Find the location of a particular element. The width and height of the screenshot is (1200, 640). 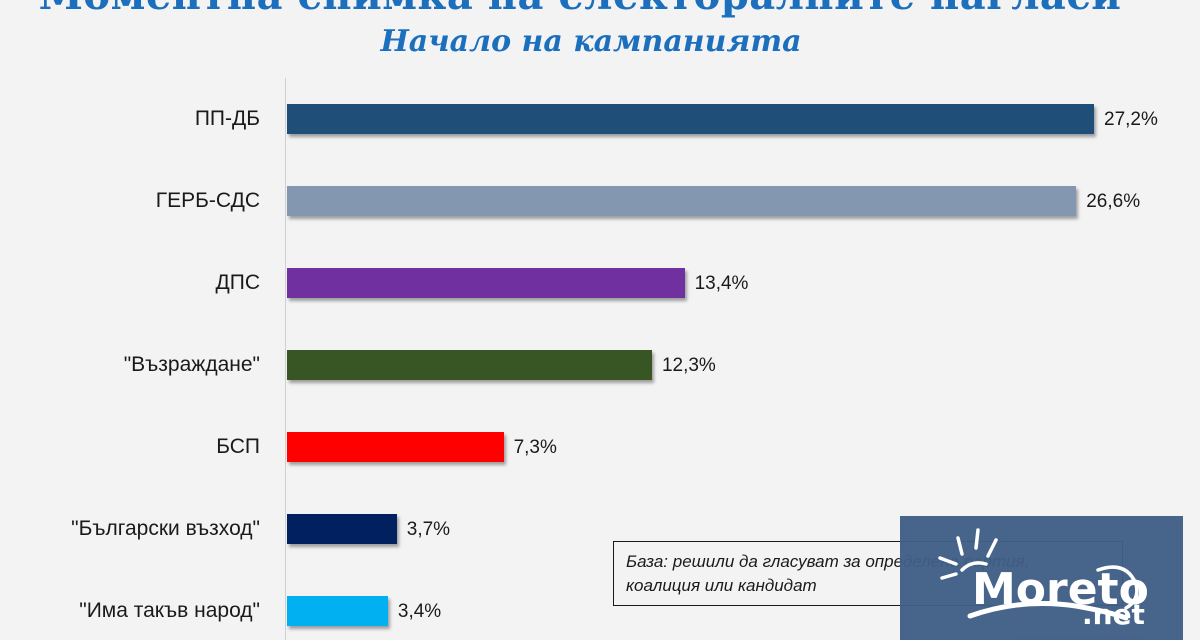

chart-subtitle: Начало на кампанията is located at coordinates (591, 41).